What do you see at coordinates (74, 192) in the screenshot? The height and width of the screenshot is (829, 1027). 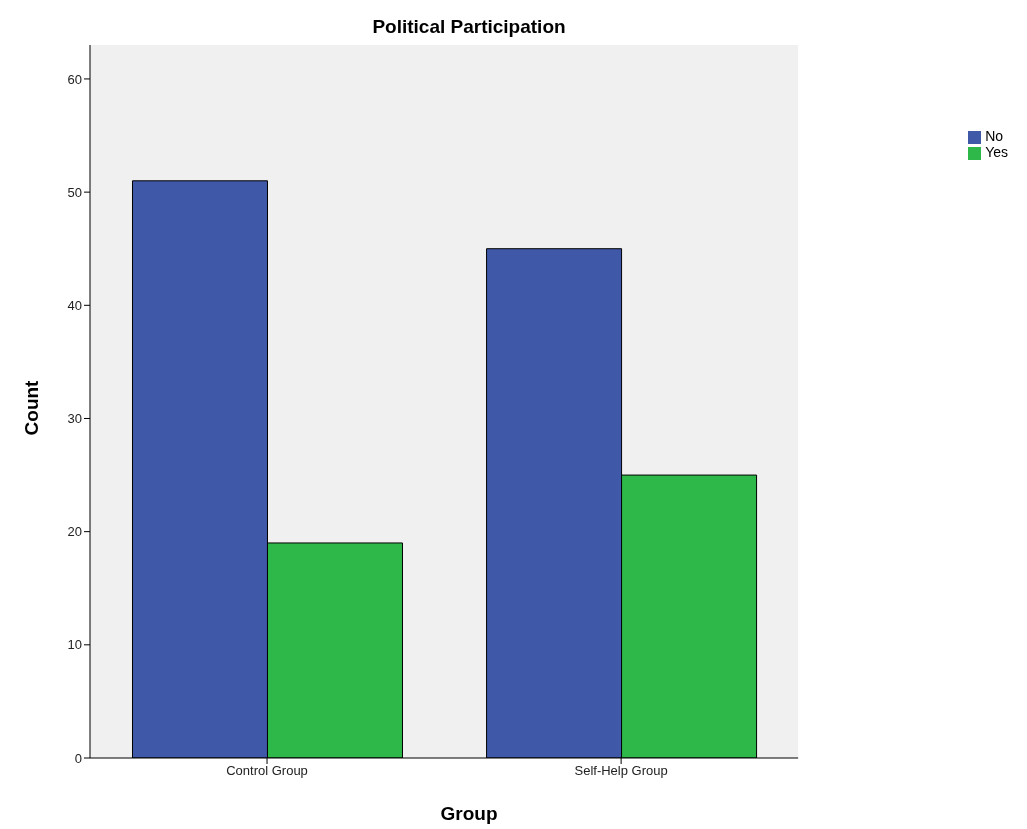 I see `y-tick-label: 50` at bounding box center [74, 192].